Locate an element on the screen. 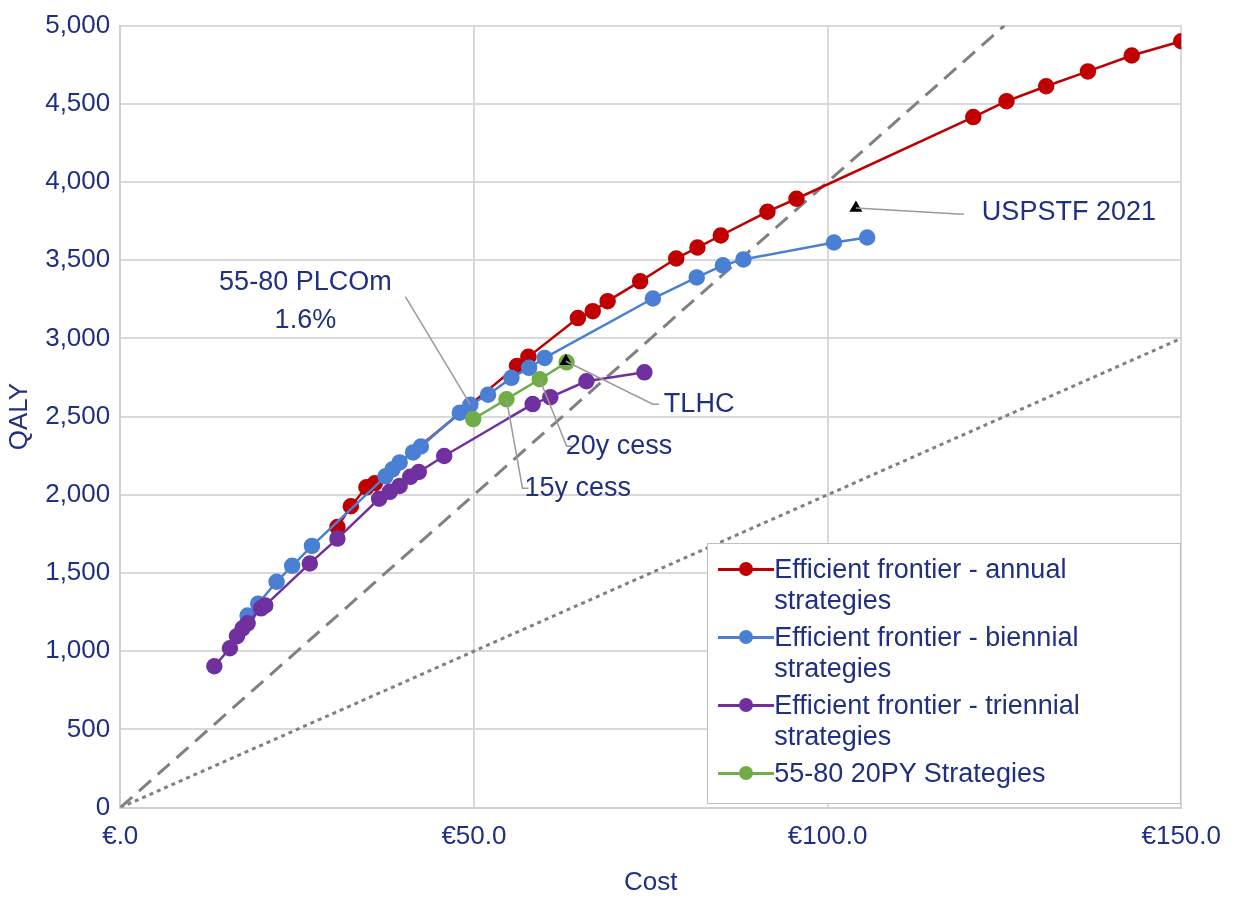 Image resolution: width=1235 pixels, height=906 pixels. x-tick-label: €50.0 is located at coordinates (474, 835).